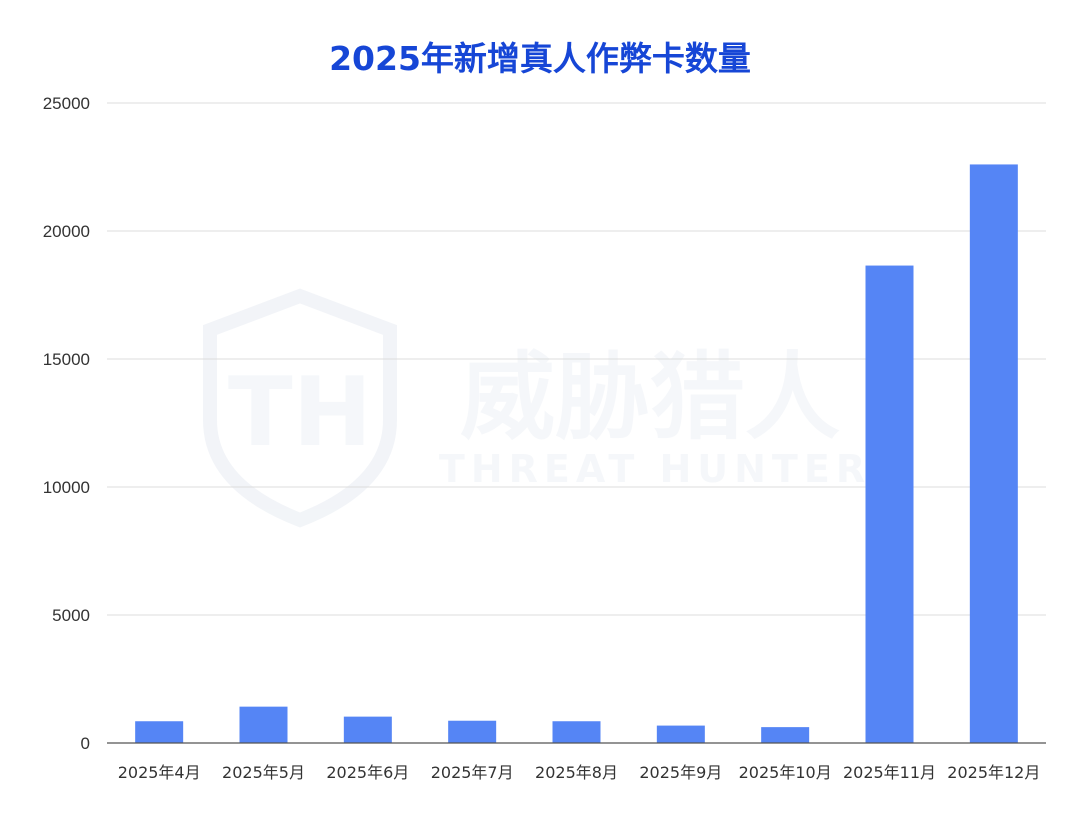  I want to click on y-tick-label: 0, so click(85, 743).